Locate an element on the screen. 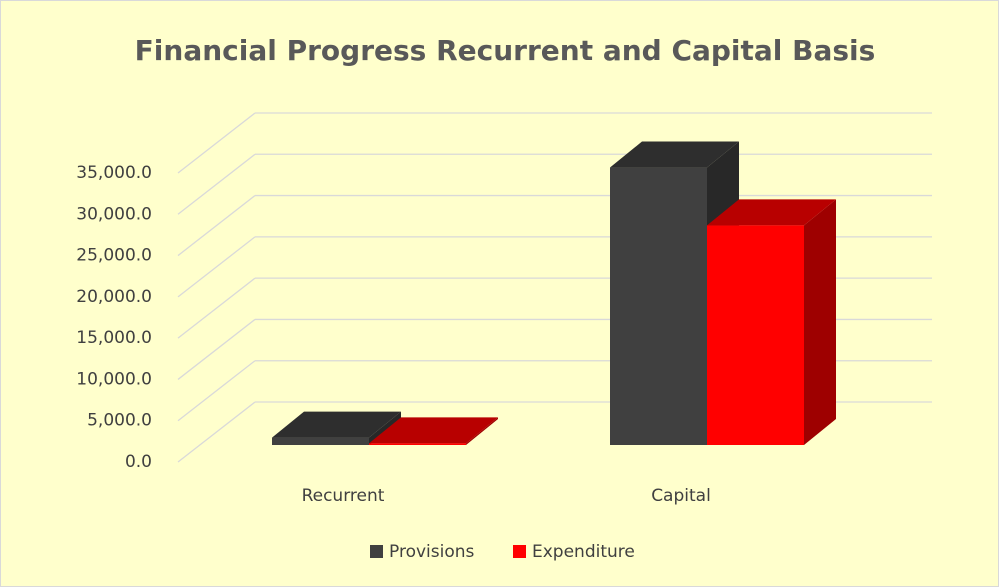 The height and width of the screenshot is (587, 999). x-tick-label: Recurrent is located at coordinates (343, 496).